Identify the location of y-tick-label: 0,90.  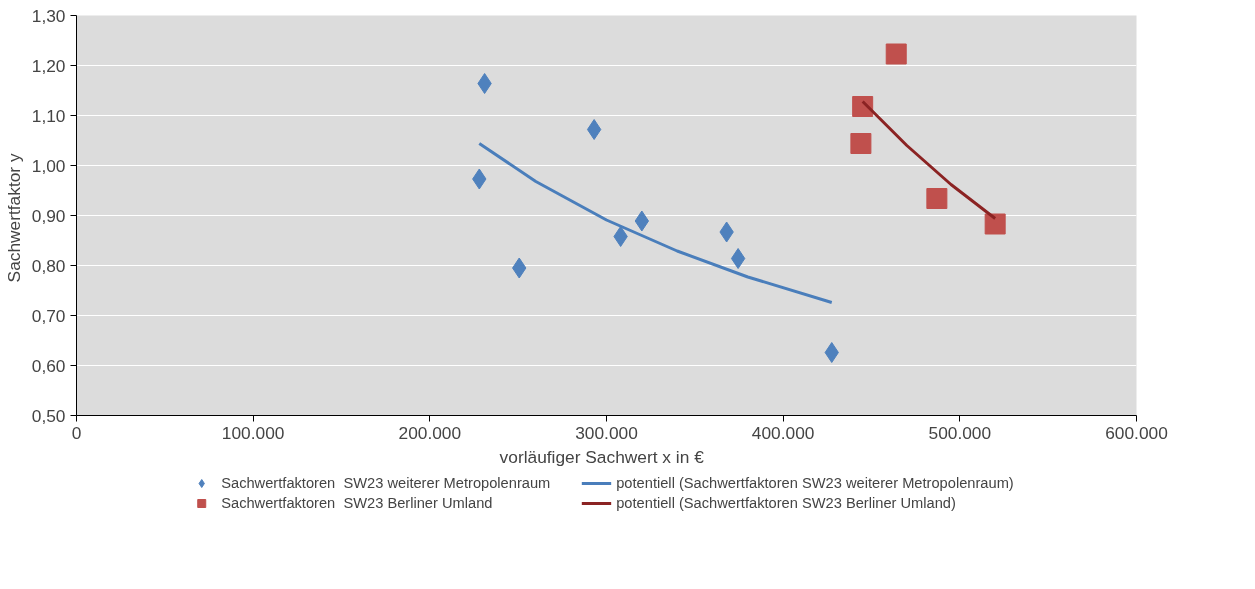
(48, 215).